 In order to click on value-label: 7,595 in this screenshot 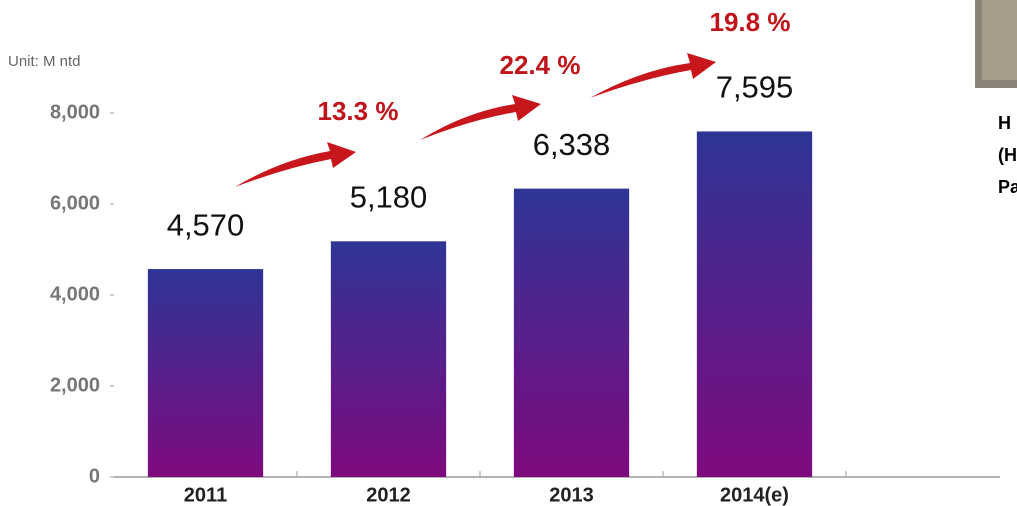, I will do `click(755, 87)`.